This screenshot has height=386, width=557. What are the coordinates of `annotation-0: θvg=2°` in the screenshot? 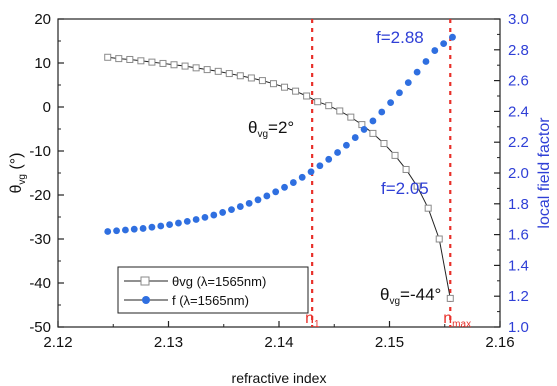 It's located at (271, 129).